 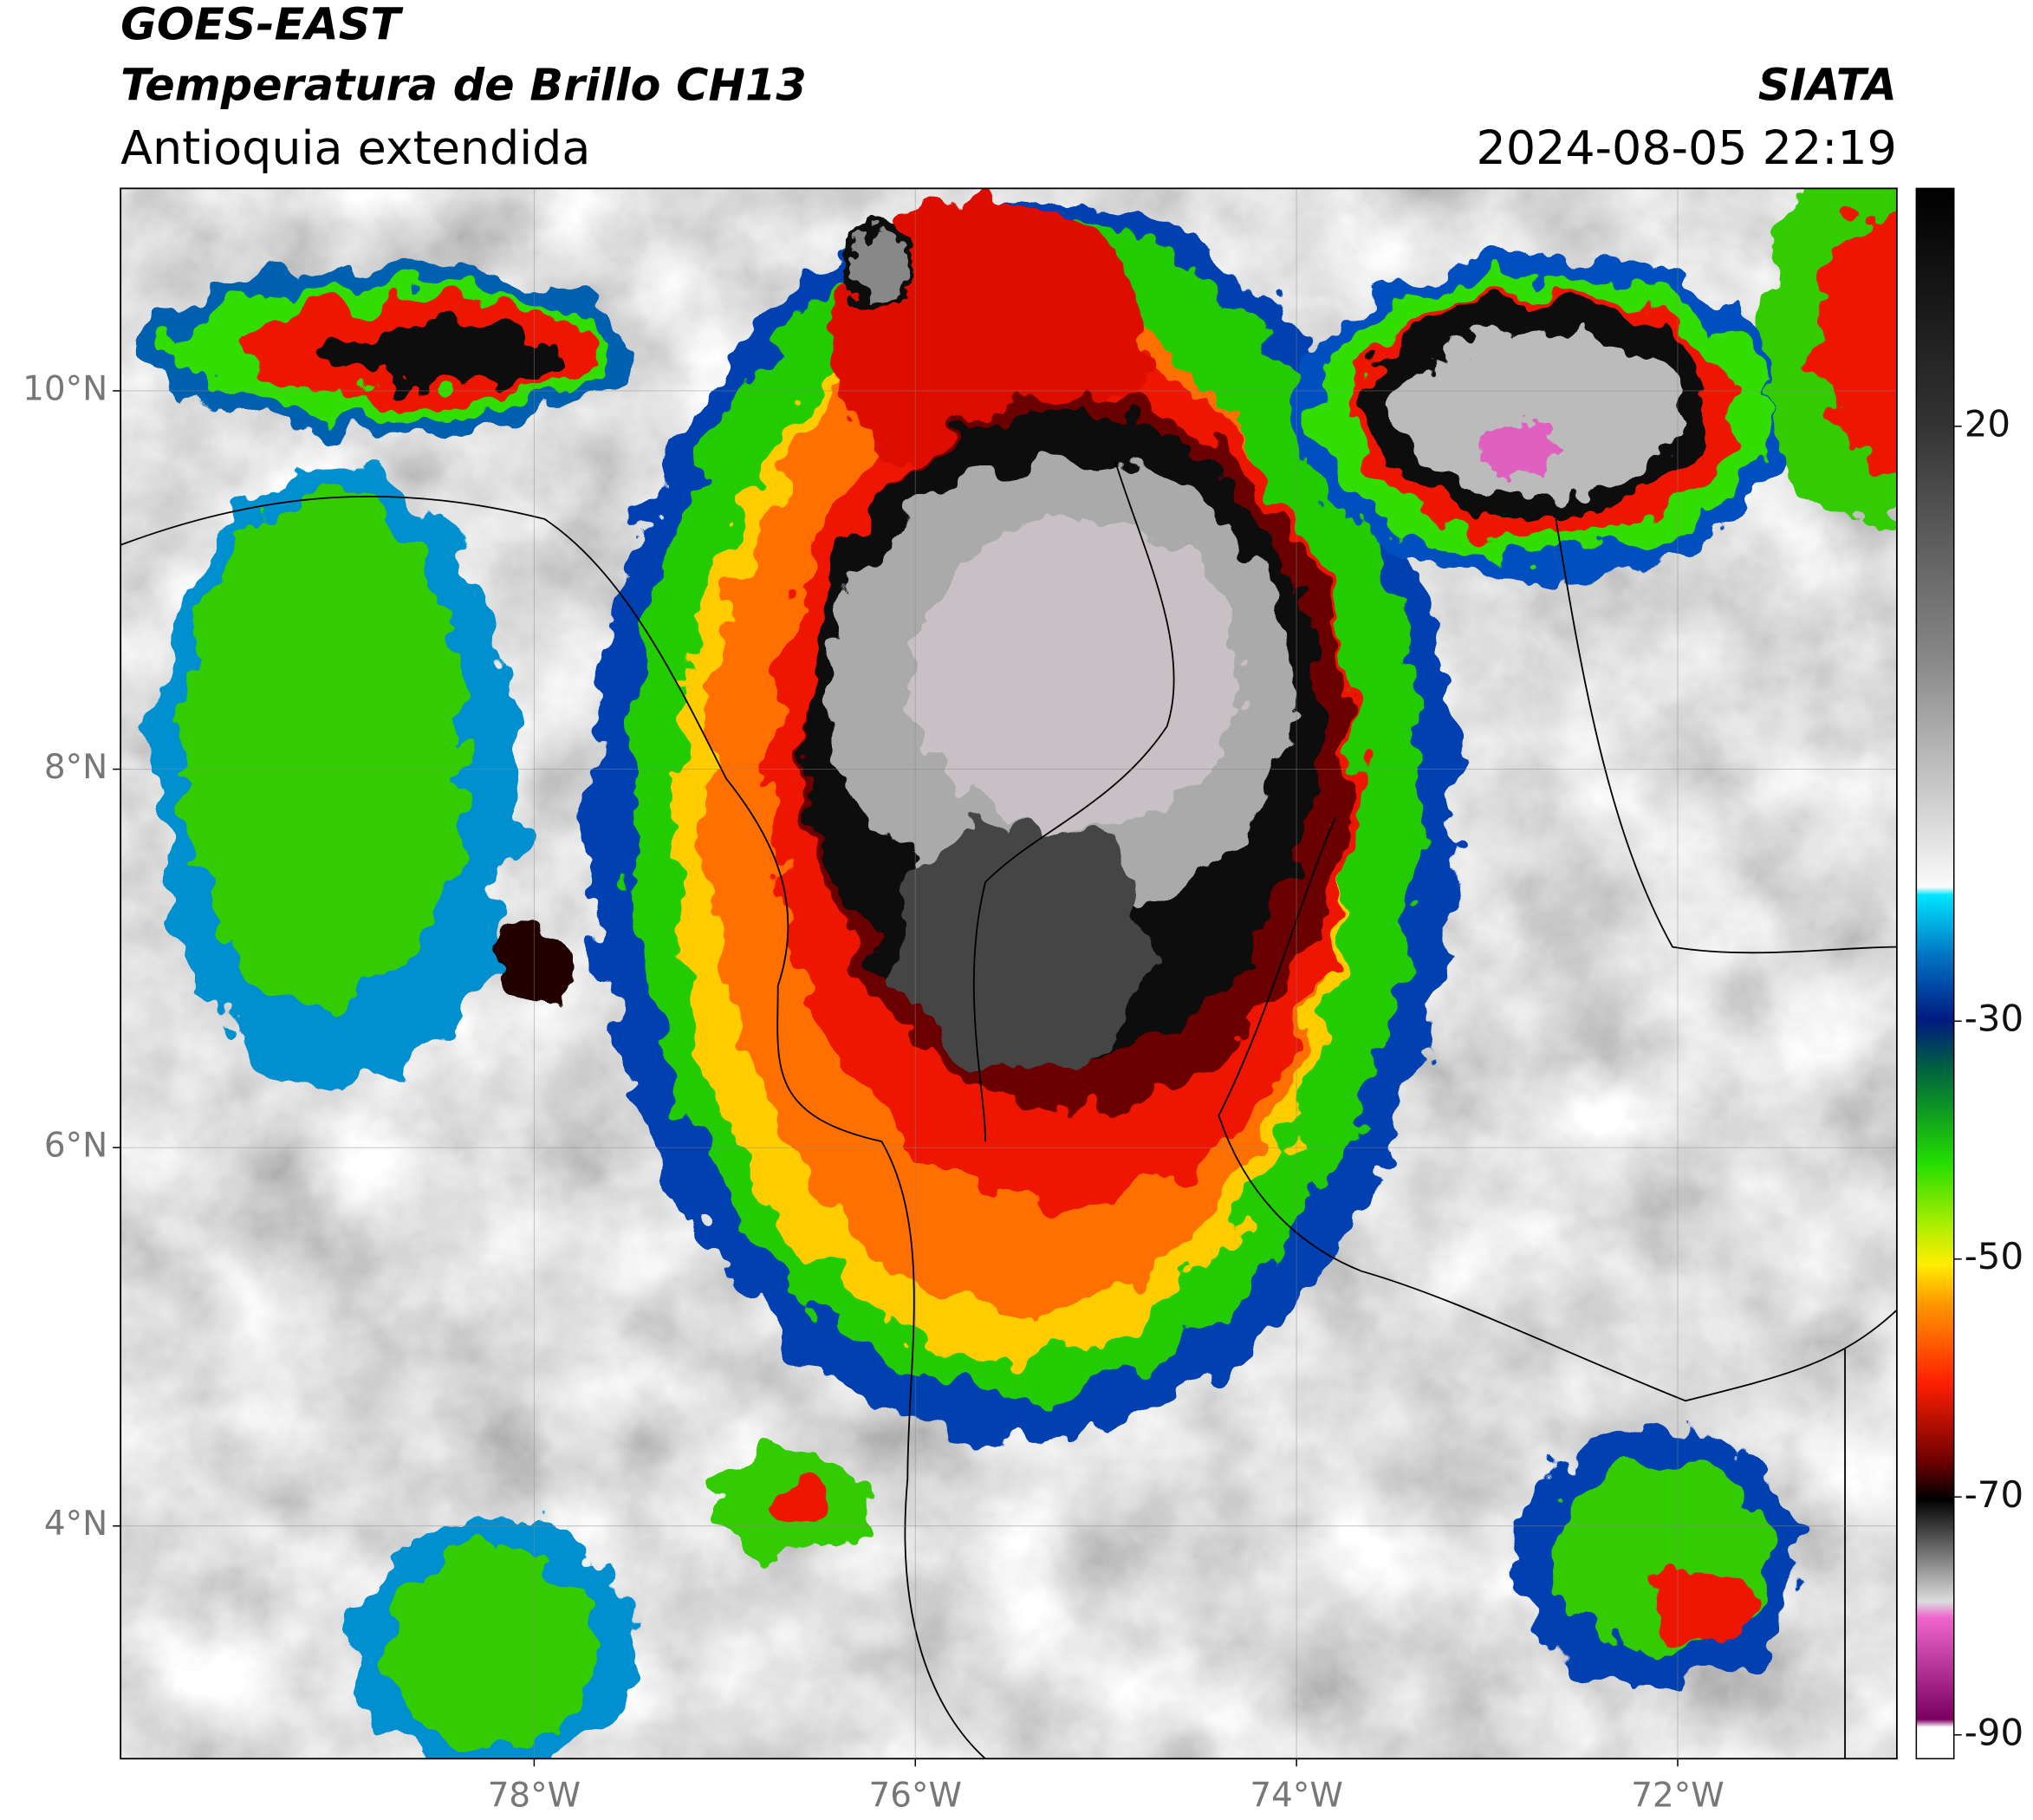 I want to click on lon-tick-label: 74°W, so click(x=1296, y=1796).